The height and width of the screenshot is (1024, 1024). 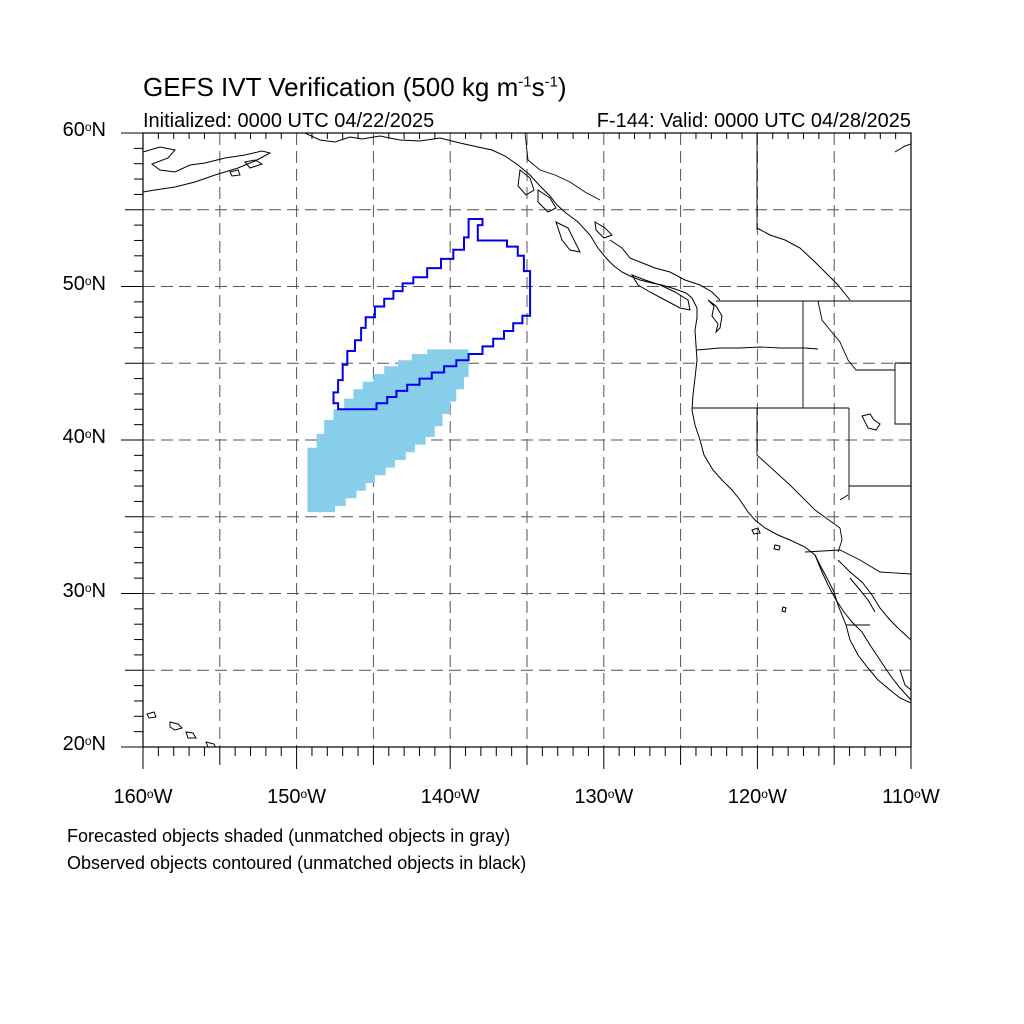 I want to click on longitude-label: 150oW, so click(x=297, y=797).